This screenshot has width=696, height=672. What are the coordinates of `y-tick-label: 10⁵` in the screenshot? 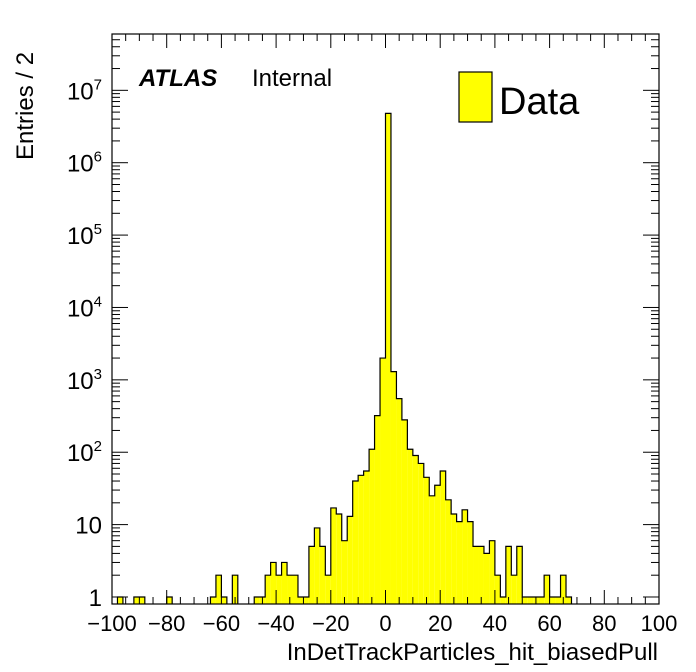 It's located at (84, 235).